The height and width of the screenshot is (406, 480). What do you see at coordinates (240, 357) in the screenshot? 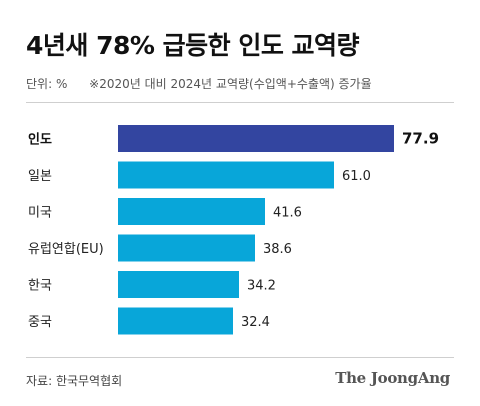
I see `bottom-divider` at bounding box center [240, 357].